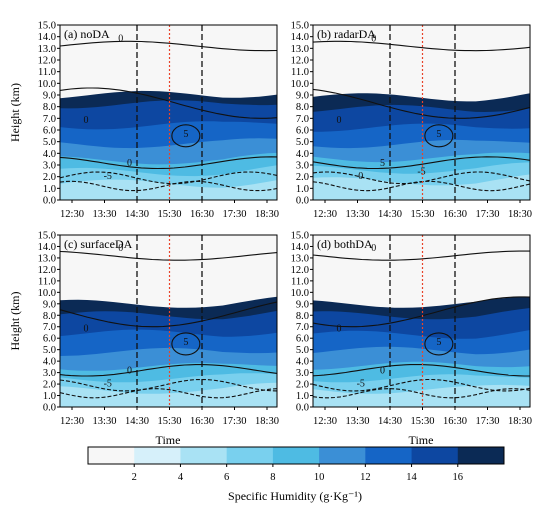 The image size is (550, 514). What do you see at coordinates (346, 34) in the screenshot?
I see `panel-title: (b) radarDA` at bounding box center [346, 34].